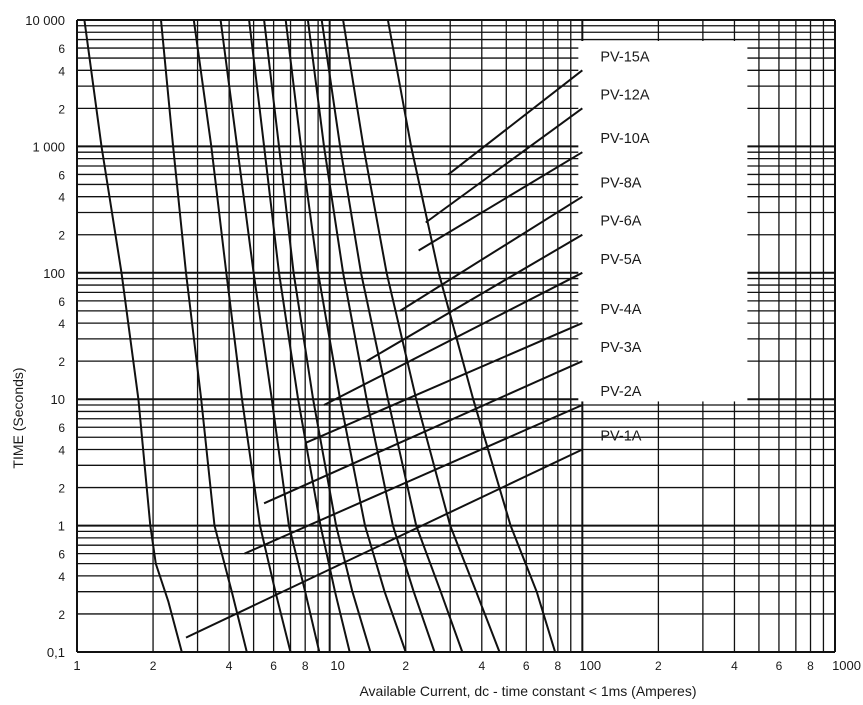 The height and width of the screenshot is (705, 863). I want to click on leader-line-pv-2a, so click(413, 479).